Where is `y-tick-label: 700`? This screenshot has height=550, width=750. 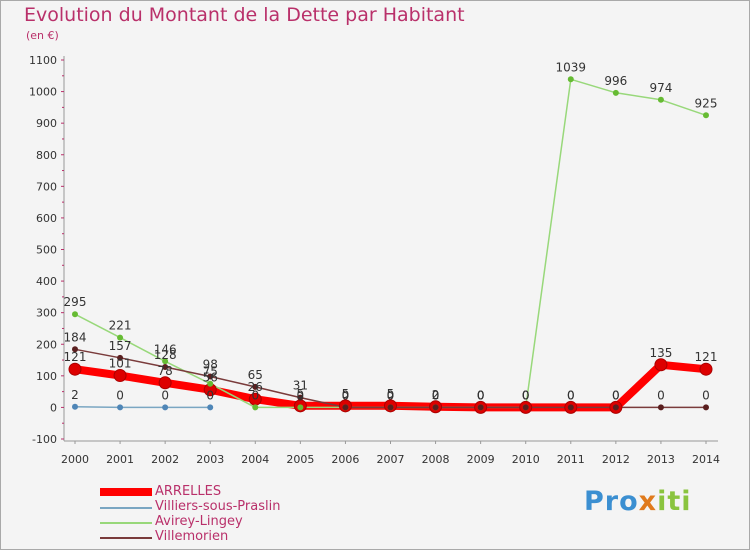
y-tick-label: 700 is located at coordinates (46, 186).